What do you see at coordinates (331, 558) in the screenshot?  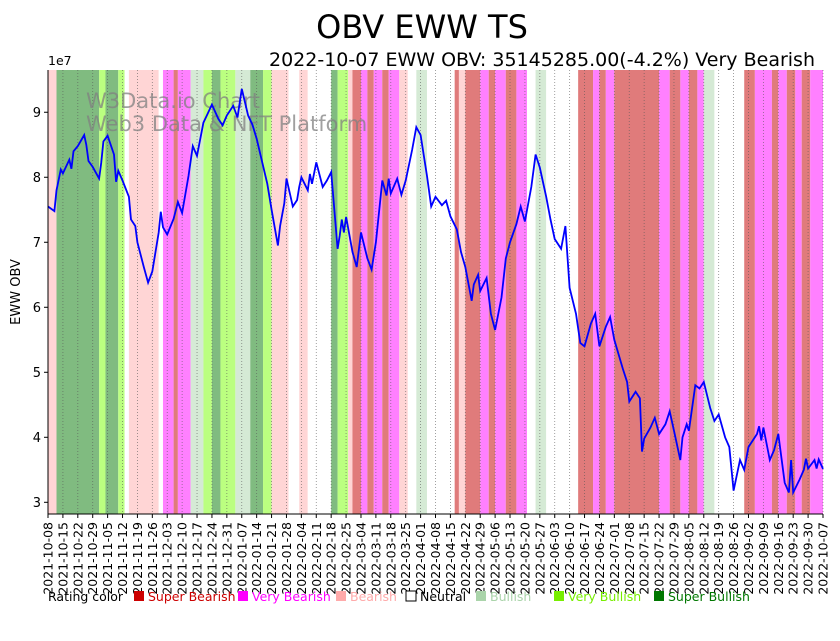 I see `x-tick-label-19: 2022-02-18` at bounding box center [331, 558].